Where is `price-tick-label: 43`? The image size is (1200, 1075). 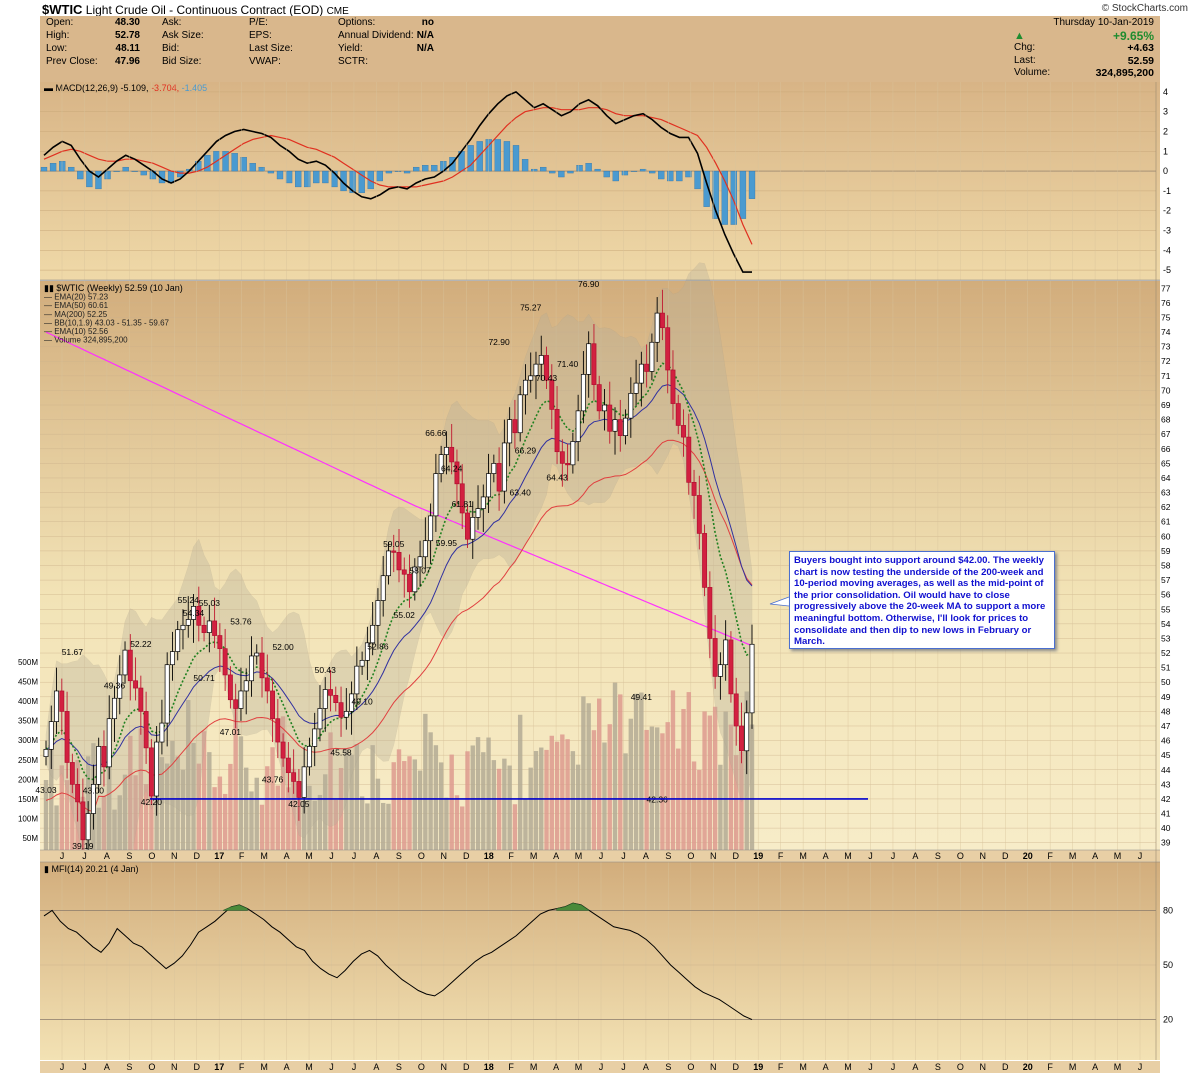
price-tick-label: 43 is located at coordinates (1166, 784).